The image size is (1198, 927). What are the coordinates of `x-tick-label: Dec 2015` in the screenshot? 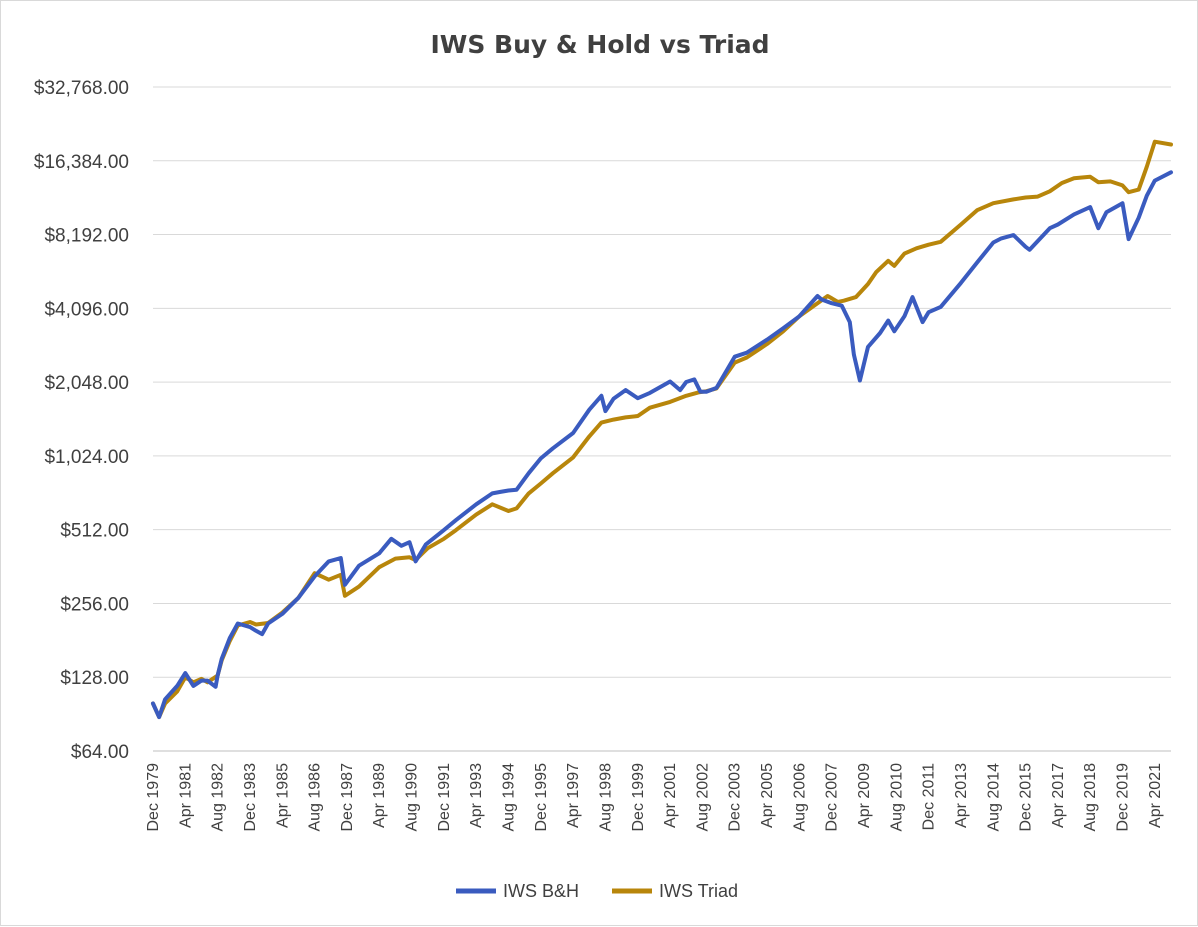 It's located at (1026, 797).